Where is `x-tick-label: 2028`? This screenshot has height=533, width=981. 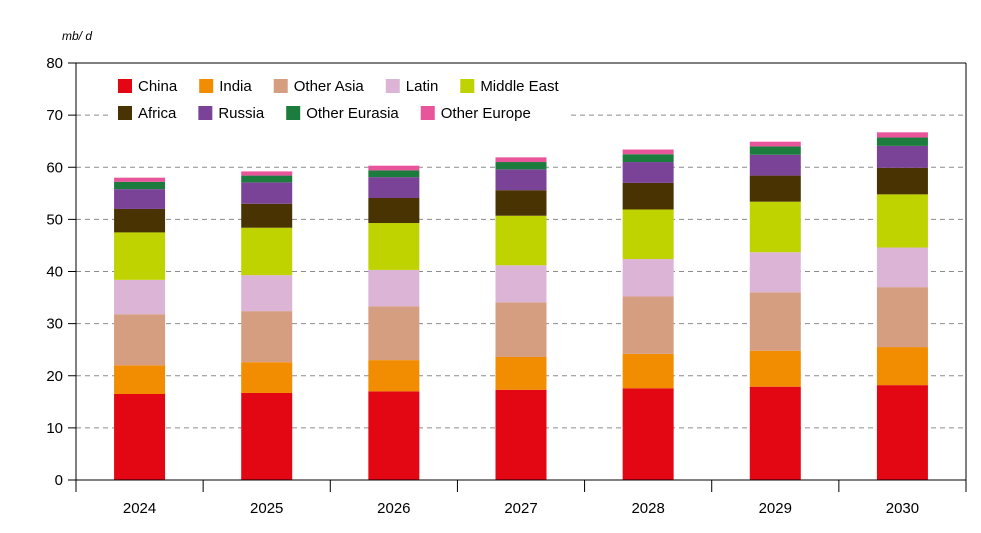 x-tick-label: 2028 is located at coordinates (647, 508).